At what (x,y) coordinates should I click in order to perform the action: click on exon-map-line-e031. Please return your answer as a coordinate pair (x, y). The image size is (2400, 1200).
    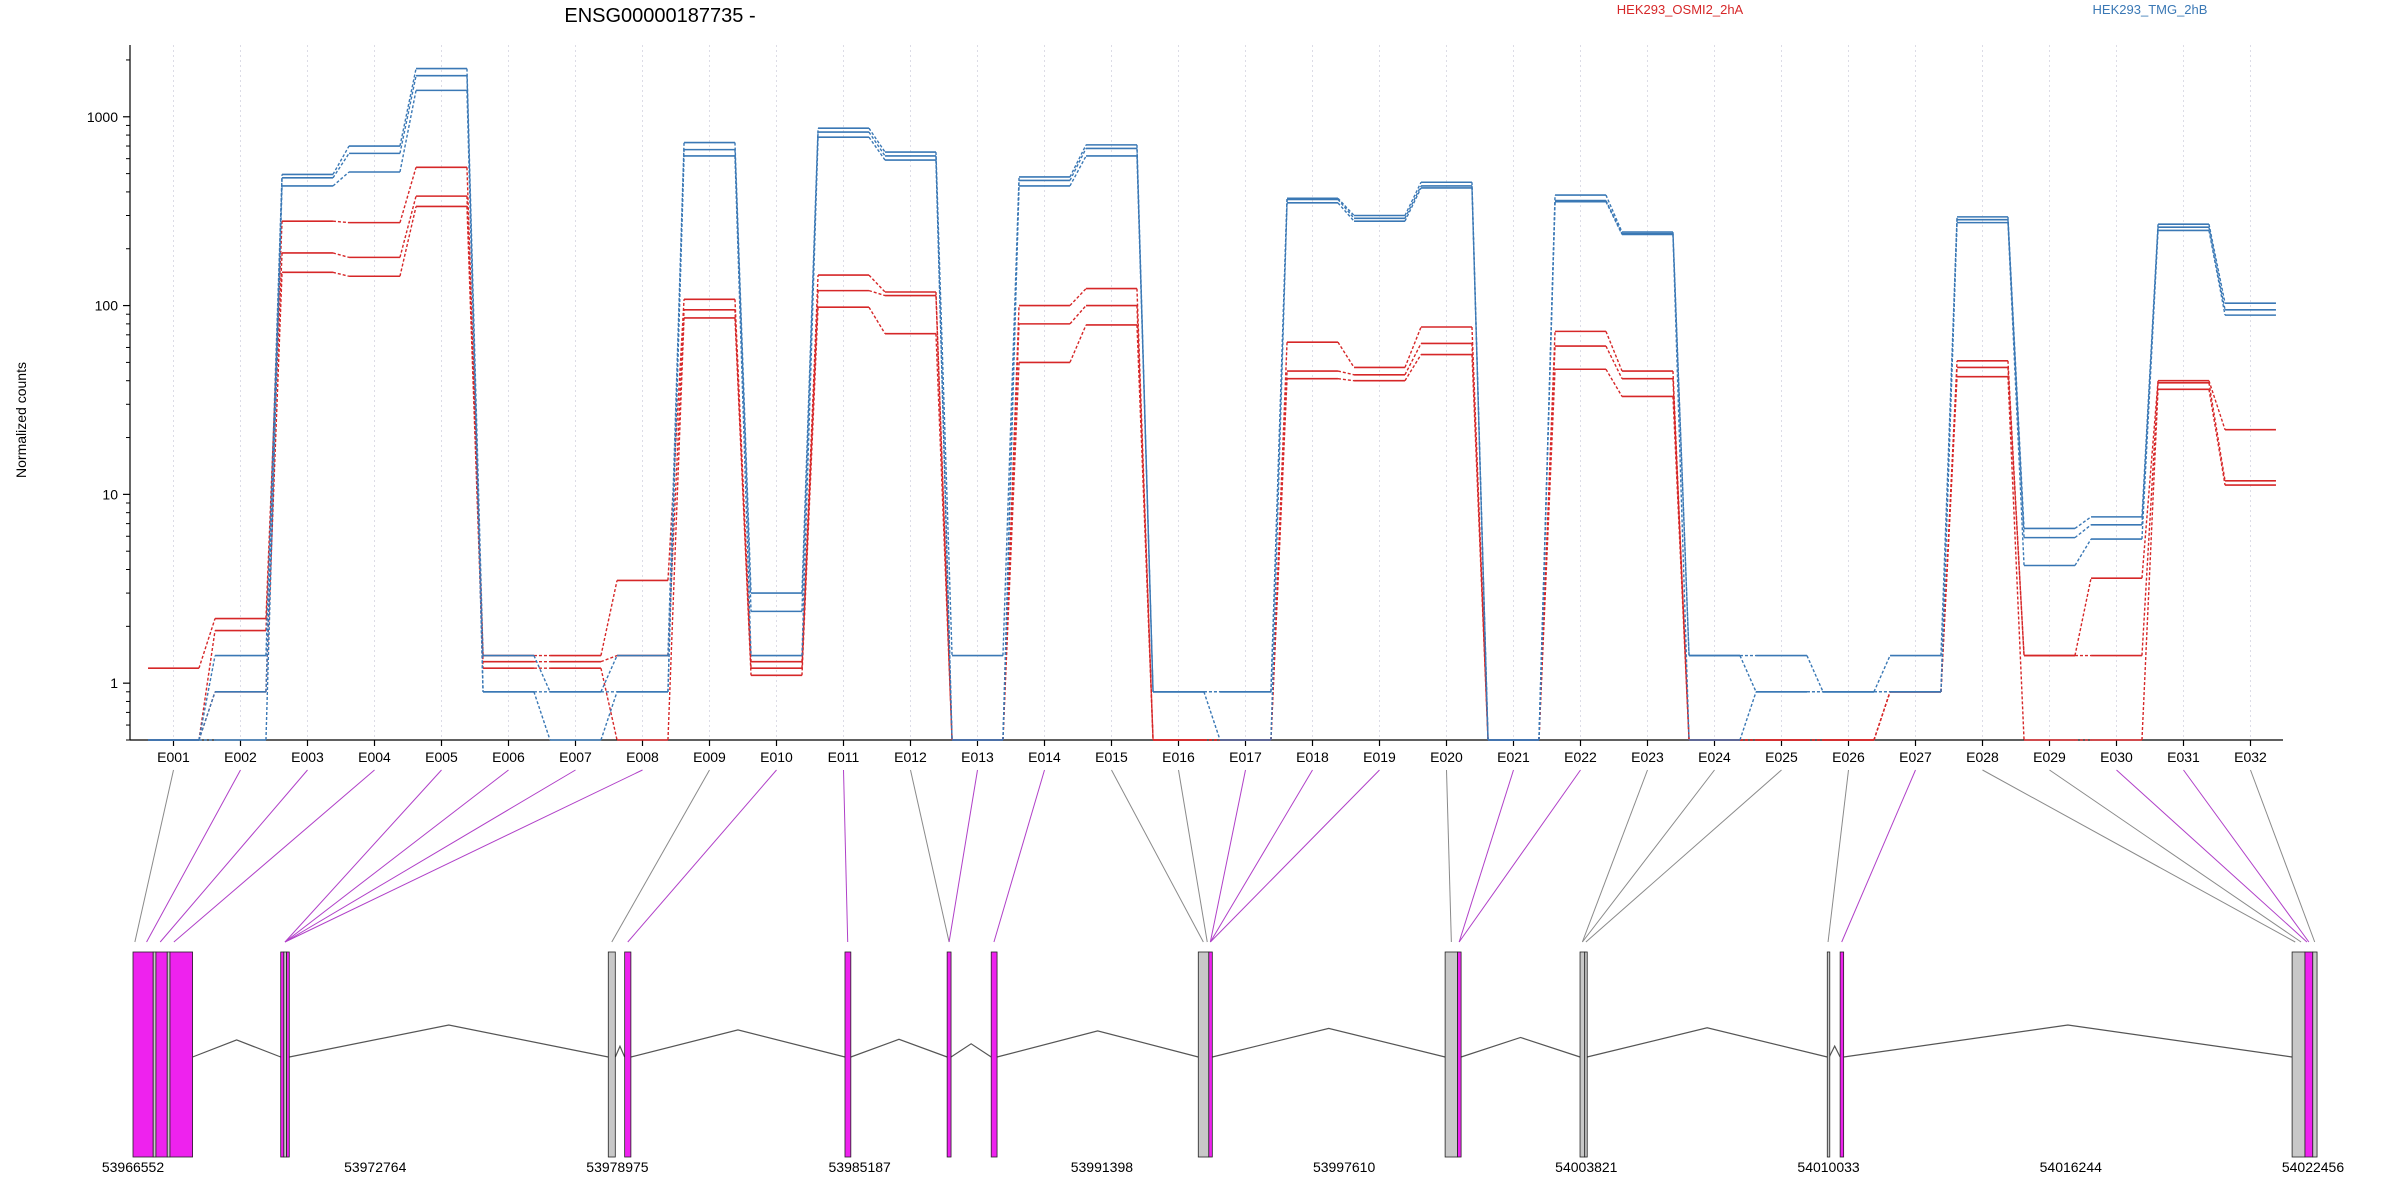
    Looking at the image, I should click on (2246, 856).